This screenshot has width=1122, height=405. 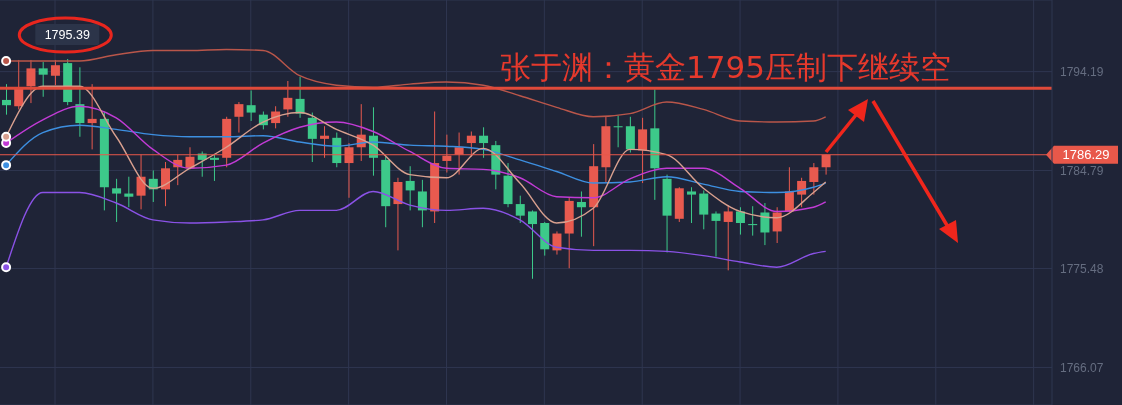 I want to click on annotation: 1795.39, so click(x=67, y=35).